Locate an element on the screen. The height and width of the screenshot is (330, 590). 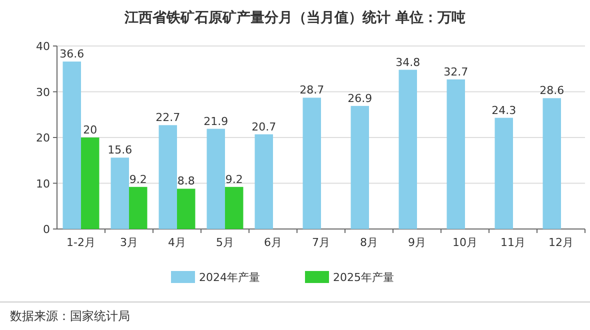
legend-label: 2025年产量 is located at coordinates (363, 277).